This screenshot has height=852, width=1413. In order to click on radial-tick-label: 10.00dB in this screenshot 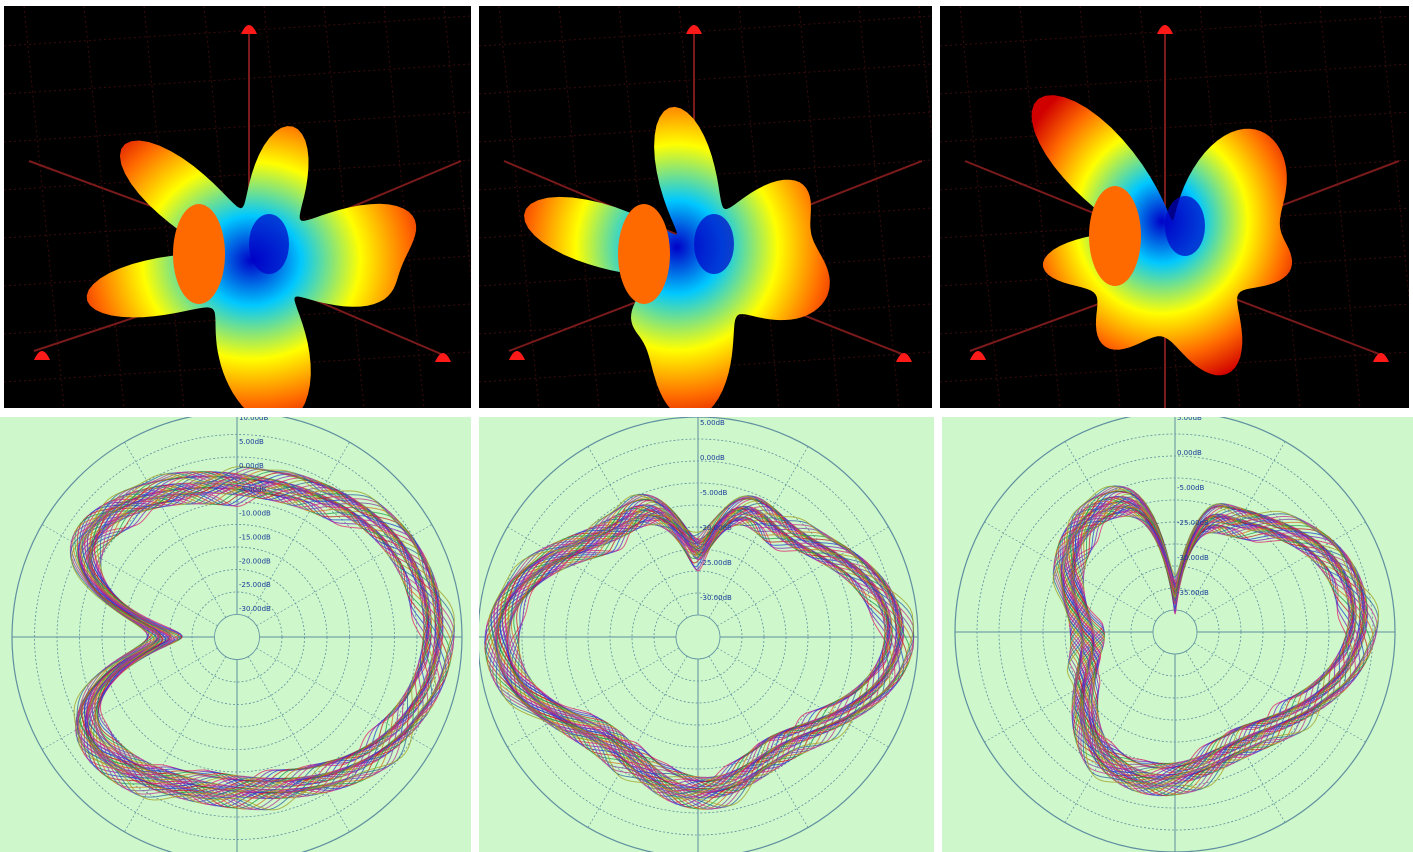, I will do `click(253, 419)`.